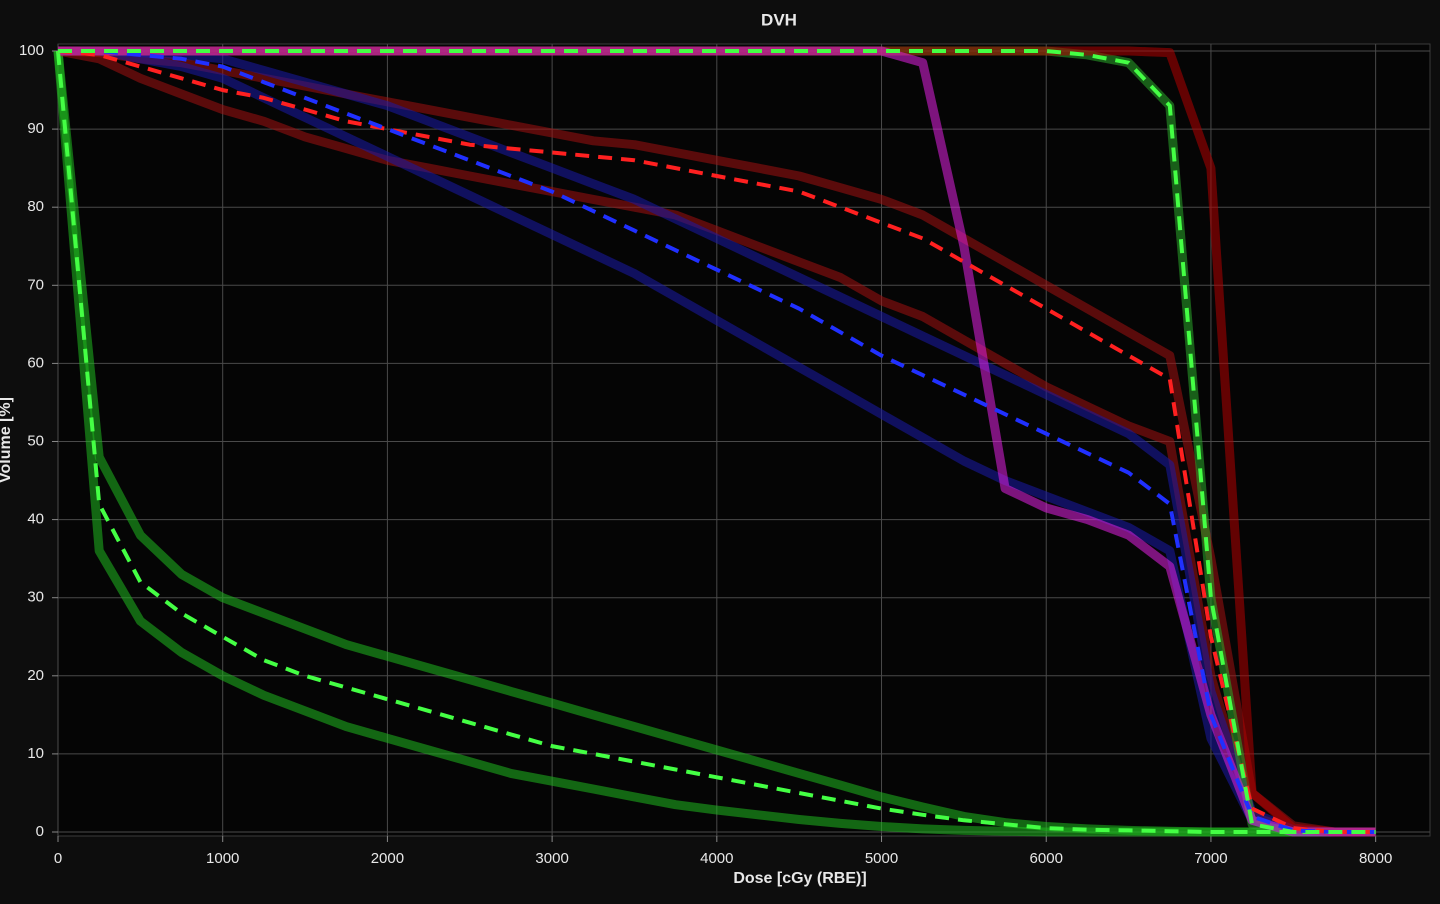  What do you see at coordinates (35, 206) in the screenshot?
I see `y-tick-label: 80` at bounding box center [35, 206].